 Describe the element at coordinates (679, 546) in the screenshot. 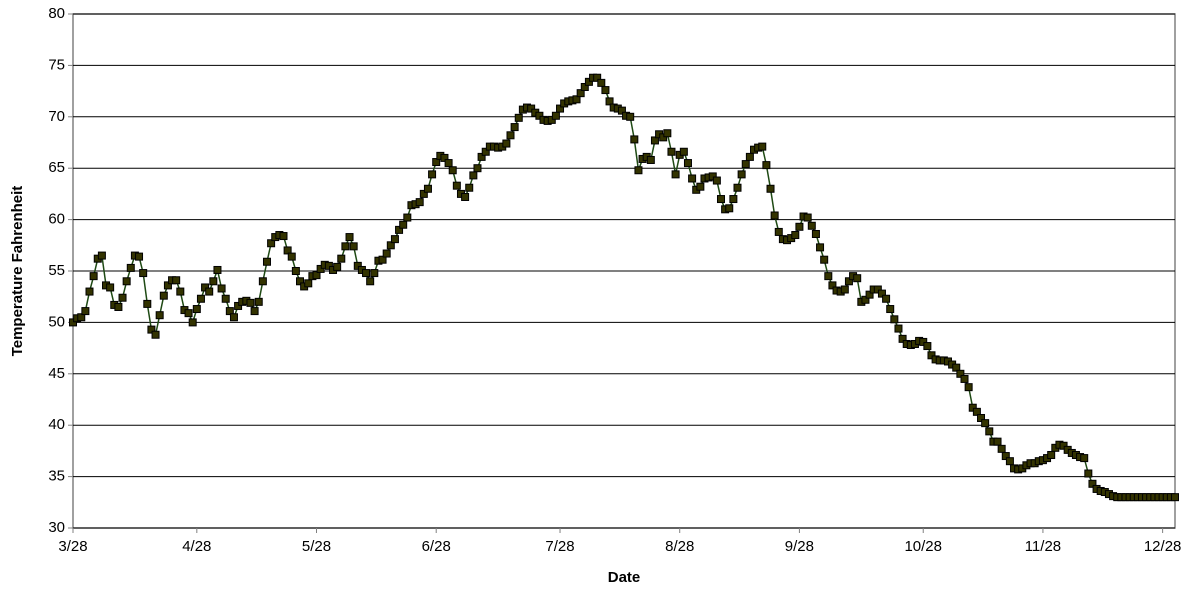

I see `x-tick-label: 8/28` at that location.